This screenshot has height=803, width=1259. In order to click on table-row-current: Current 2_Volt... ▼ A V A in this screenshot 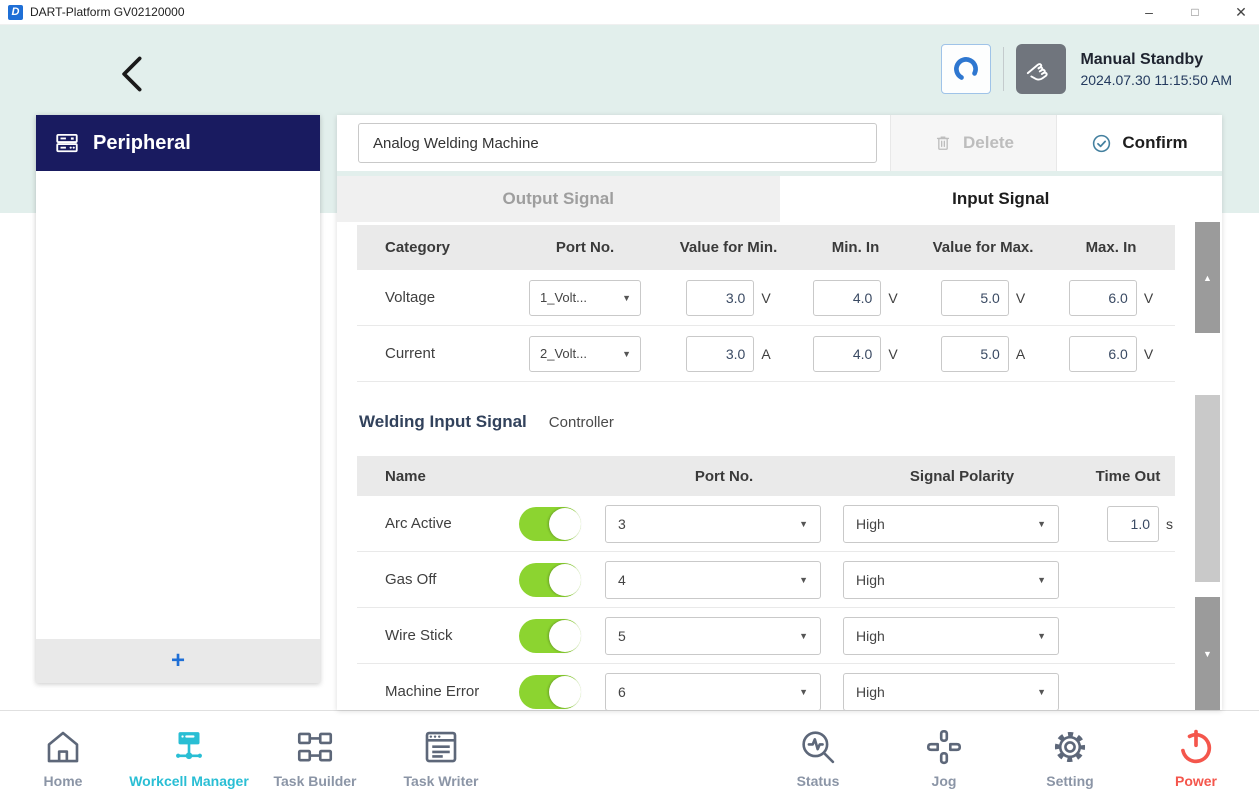, I will do `click(766, 354)`.